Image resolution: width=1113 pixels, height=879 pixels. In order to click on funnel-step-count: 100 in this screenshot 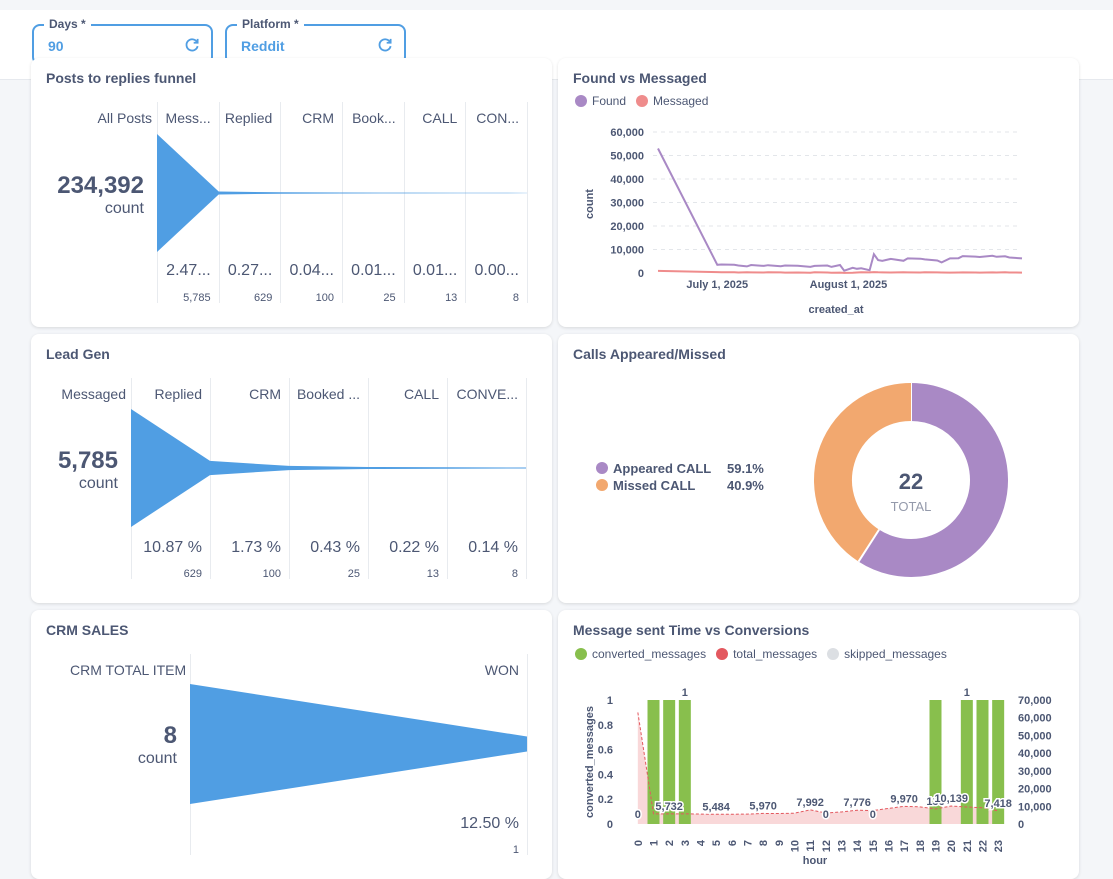, I will do `click(271, 574)`.